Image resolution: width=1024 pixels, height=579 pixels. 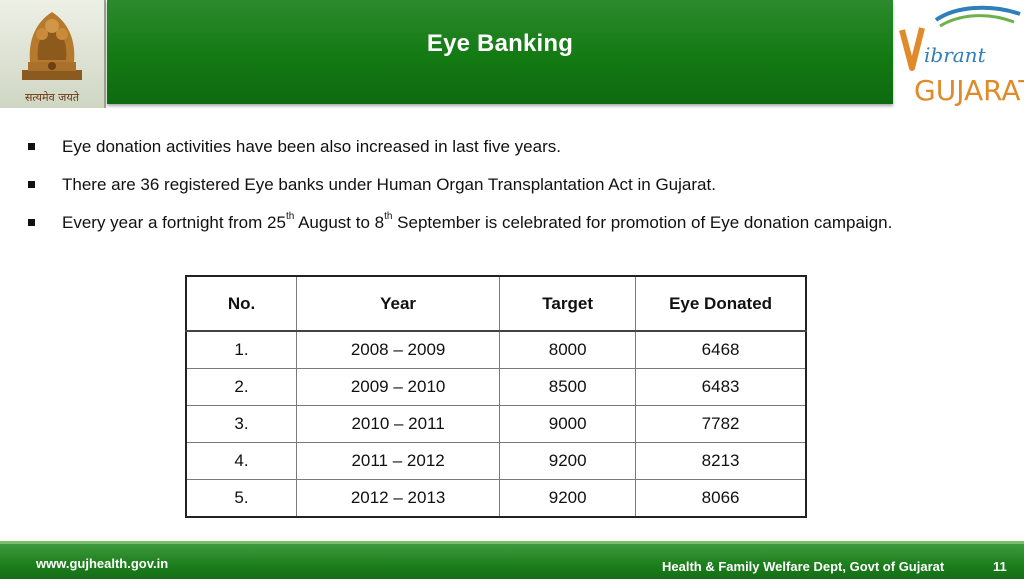 What do you see at coordinates (969, 90) in the screenshot?
I see `logo-word-text: GUJARAT` at bounding box center [969, 90].